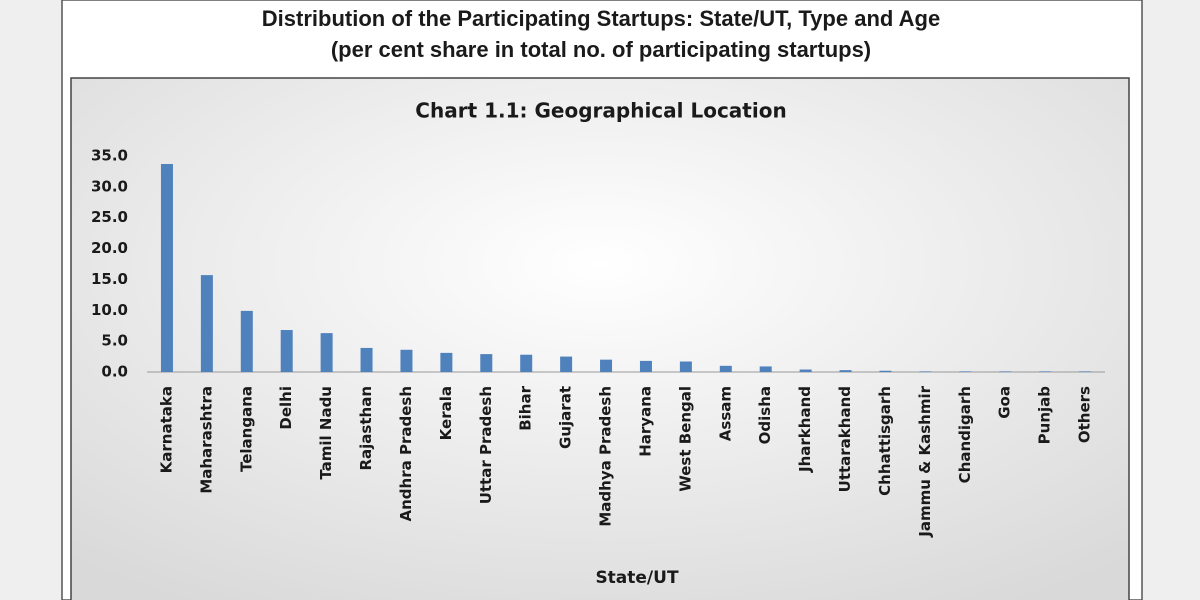  I want to click on y-tick-label: 10.0, so click(109, 310).